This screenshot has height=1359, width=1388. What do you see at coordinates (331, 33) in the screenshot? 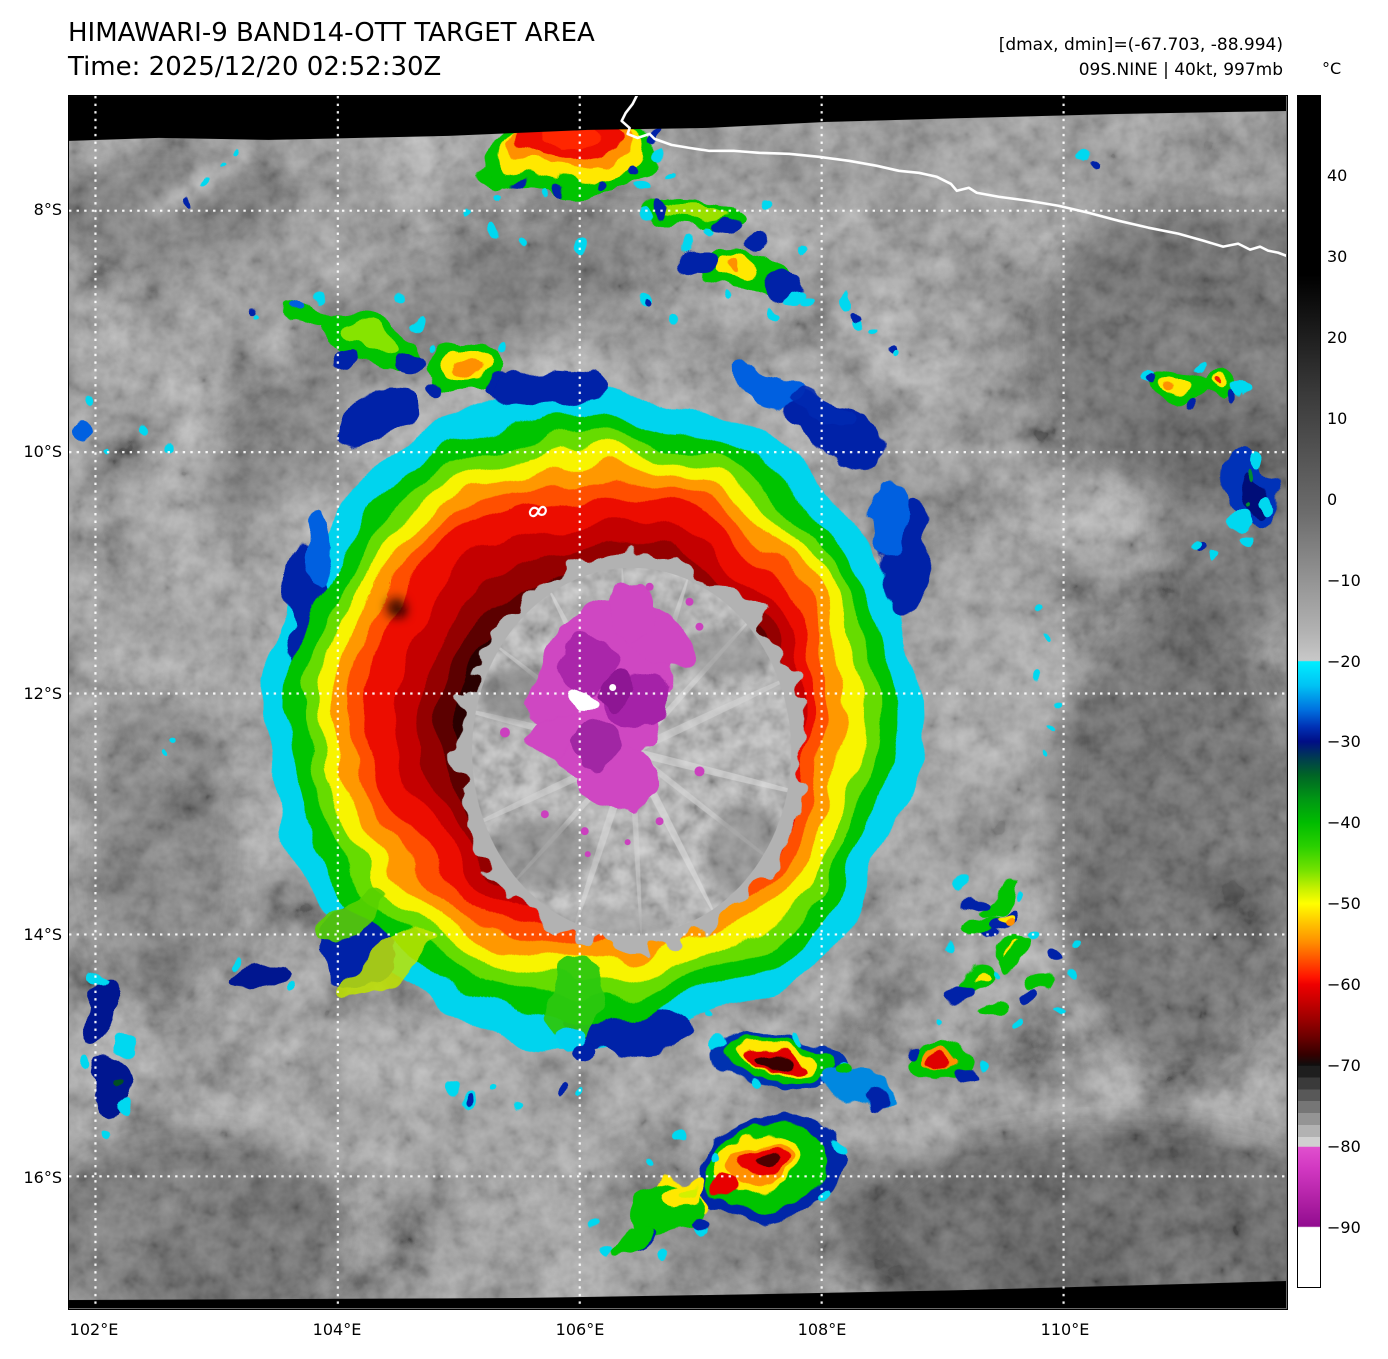
I see `page-title: HIMAWARI-9 BAND14-OTT TARGET AREA` at bounding box center [331, 33].